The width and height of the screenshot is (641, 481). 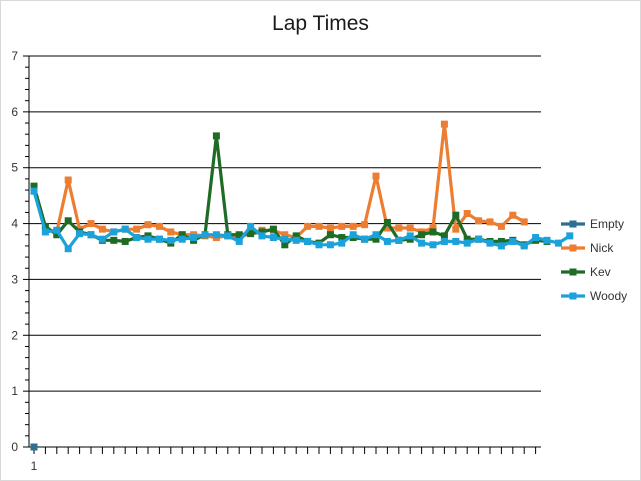 What do you see at coordinates (302, 220) in the screenshot?
I see `series-woody` at bounding box center [302, 220].